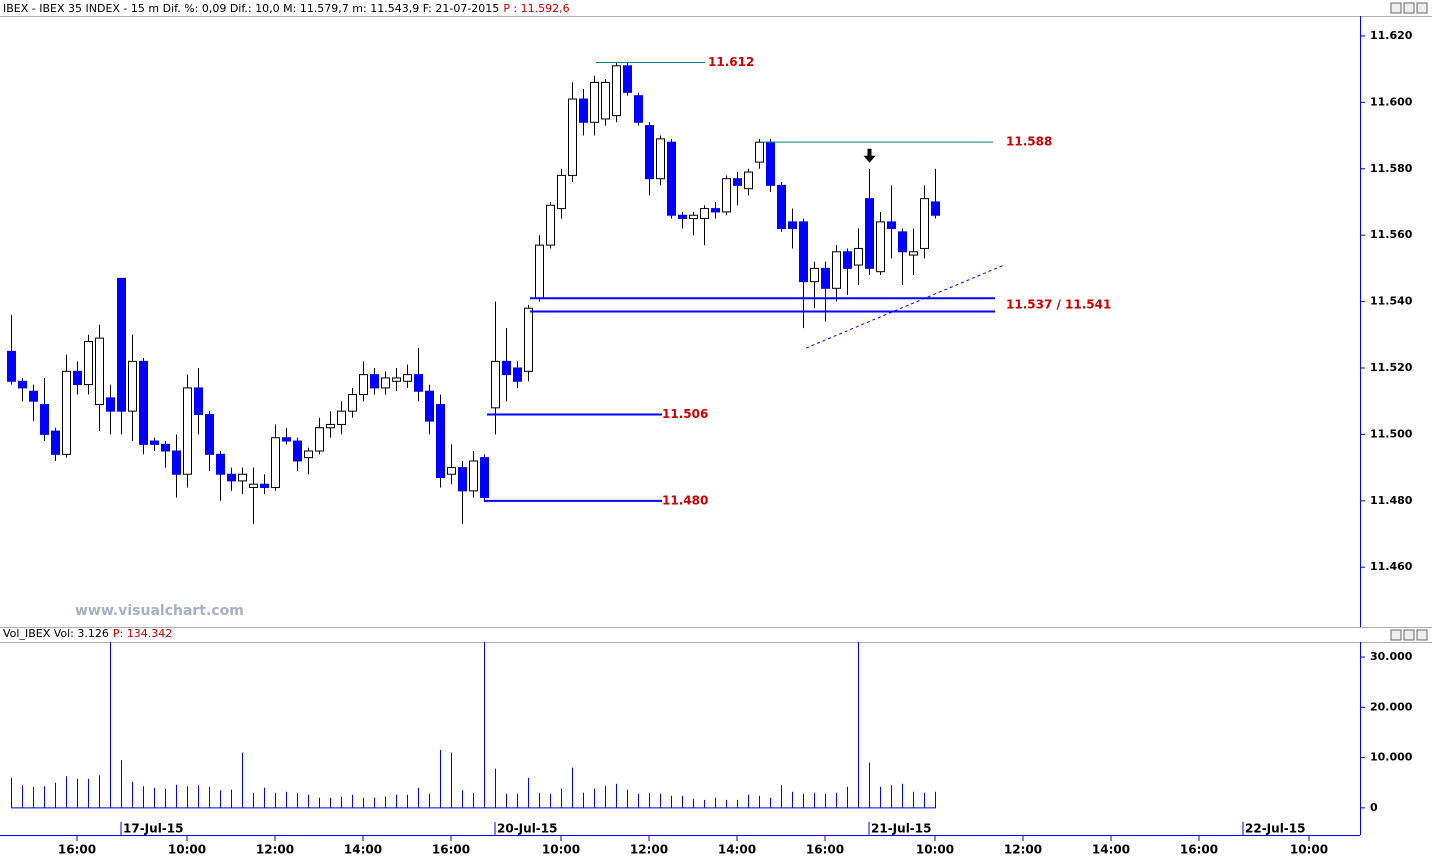 The image size is (1432, 857). What do you see at coordinates (901, 829) in the screenshot?
I see `date-label: 21-Jul-15` at bounding box center [901, 829].